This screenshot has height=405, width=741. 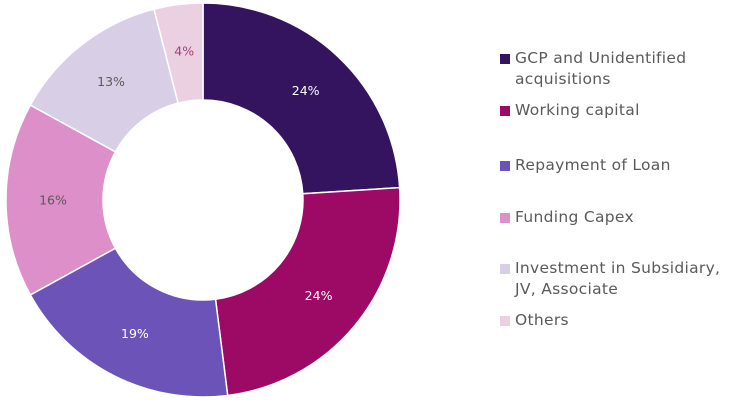 I want to click on legend-item-6: Others, so click(x=617, y=320).